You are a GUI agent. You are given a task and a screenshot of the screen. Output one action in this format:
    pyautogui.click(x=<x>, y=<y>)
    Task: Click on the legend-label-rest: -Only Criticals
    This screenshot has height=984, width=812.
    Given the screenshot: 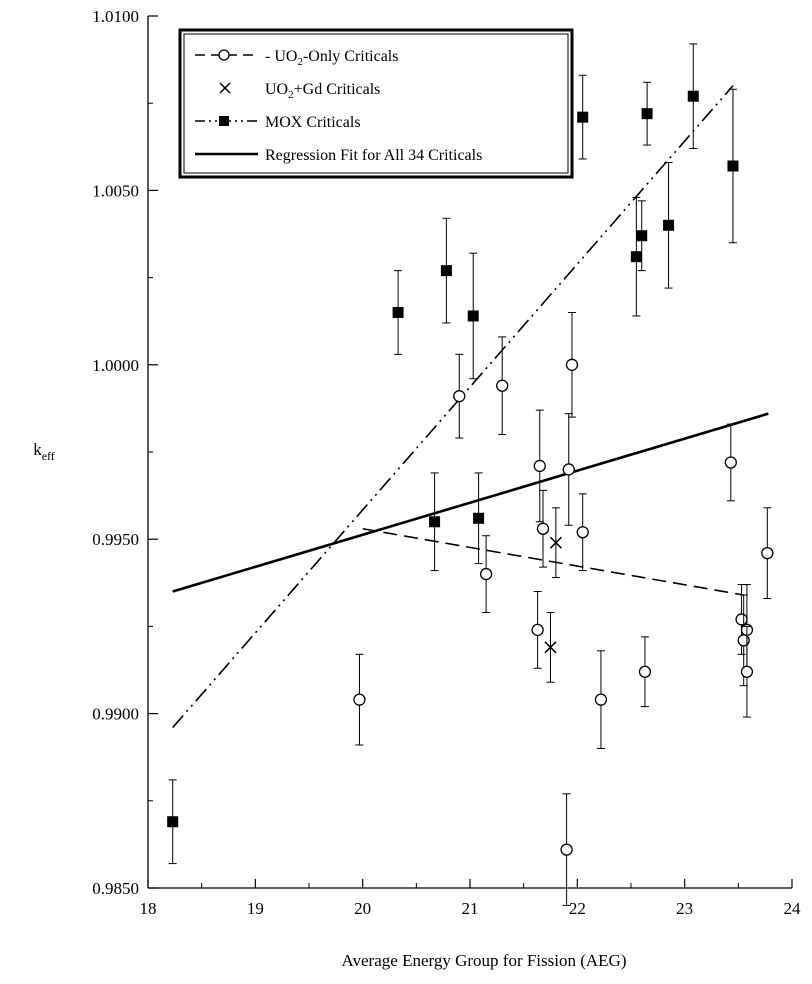 What is the action you would take?
    pyautogui.click(x=351, y=56)
    